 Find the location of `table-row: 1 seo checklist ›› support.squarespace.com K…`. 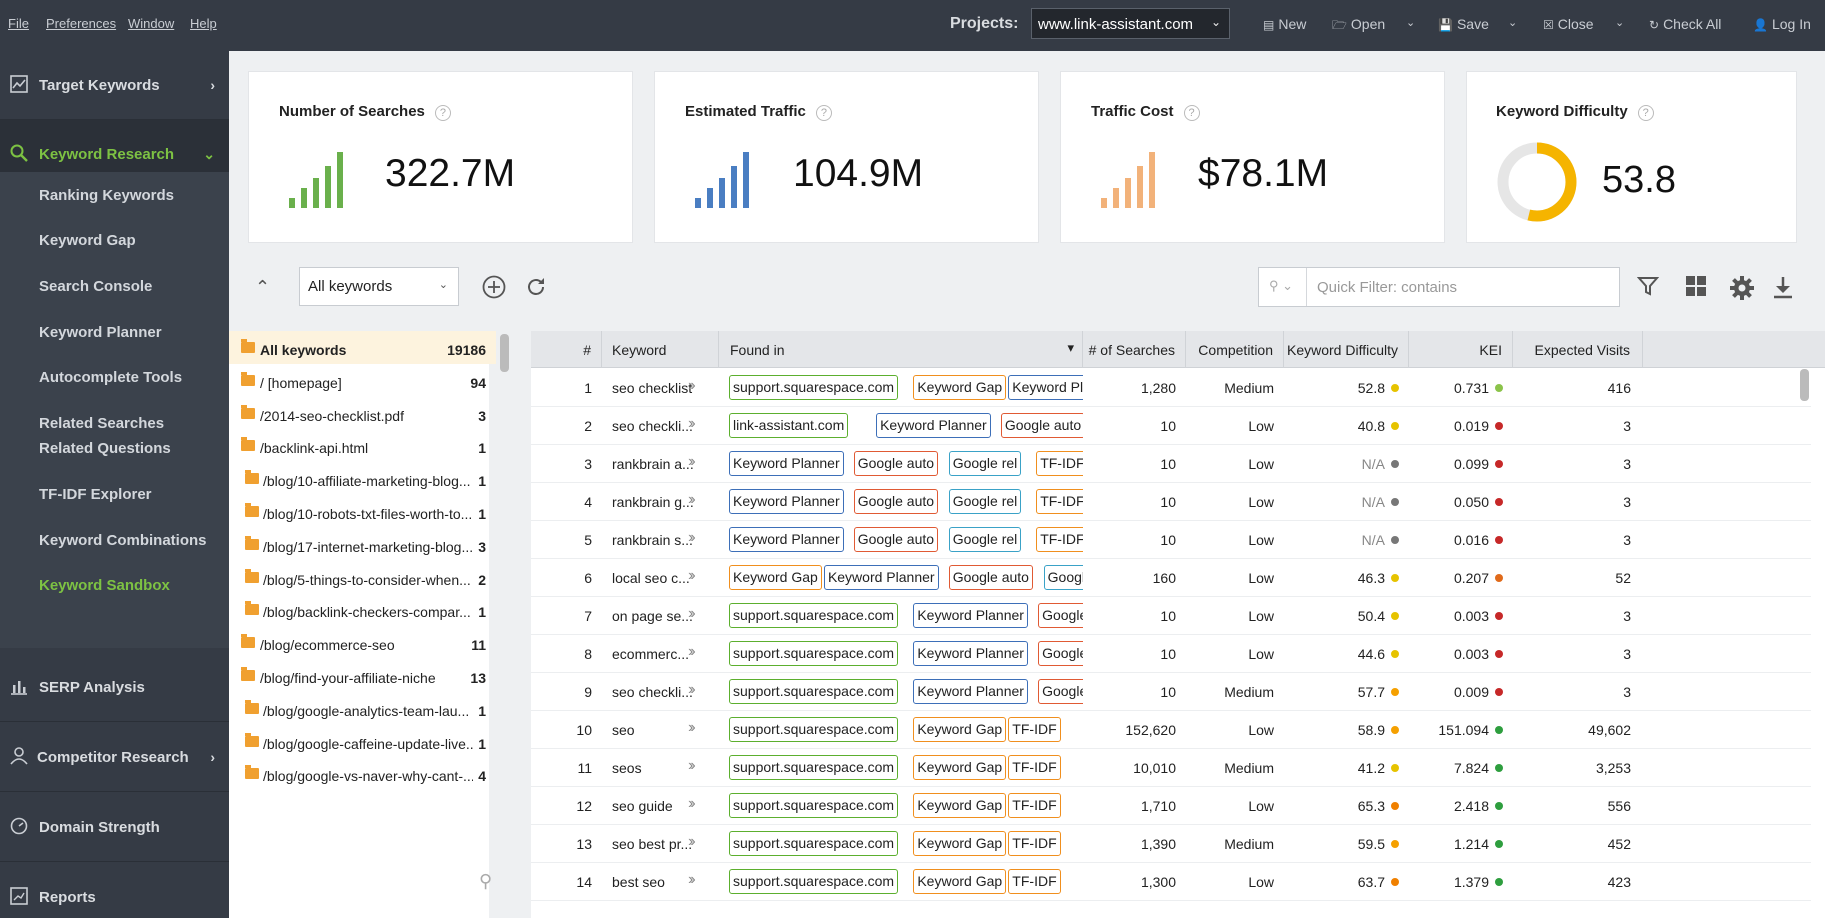

table-row: 1 seo checklist ›› support.squarespace.com K… is located at coordinates (1171, 388).